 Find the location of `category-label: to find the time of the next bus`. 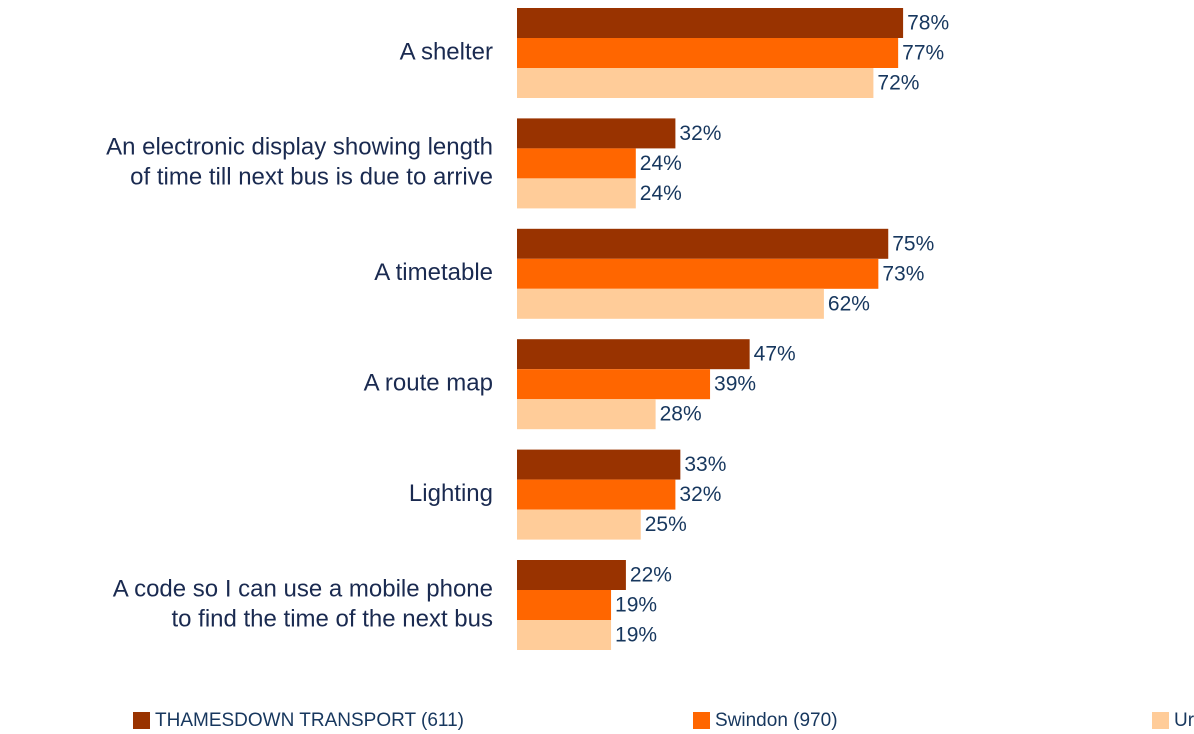

category-label: to find the time of the next bus is located at coordinates (332, 618).